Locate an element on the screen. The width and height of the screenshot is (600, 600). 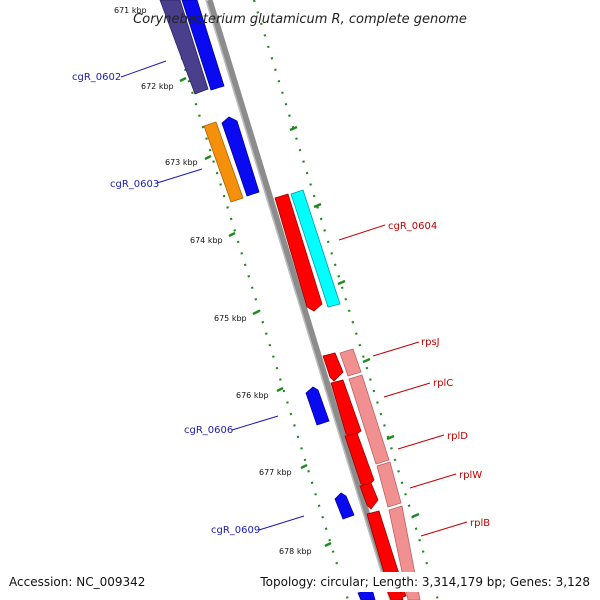
footer-background is located at coordinates (300, 582).